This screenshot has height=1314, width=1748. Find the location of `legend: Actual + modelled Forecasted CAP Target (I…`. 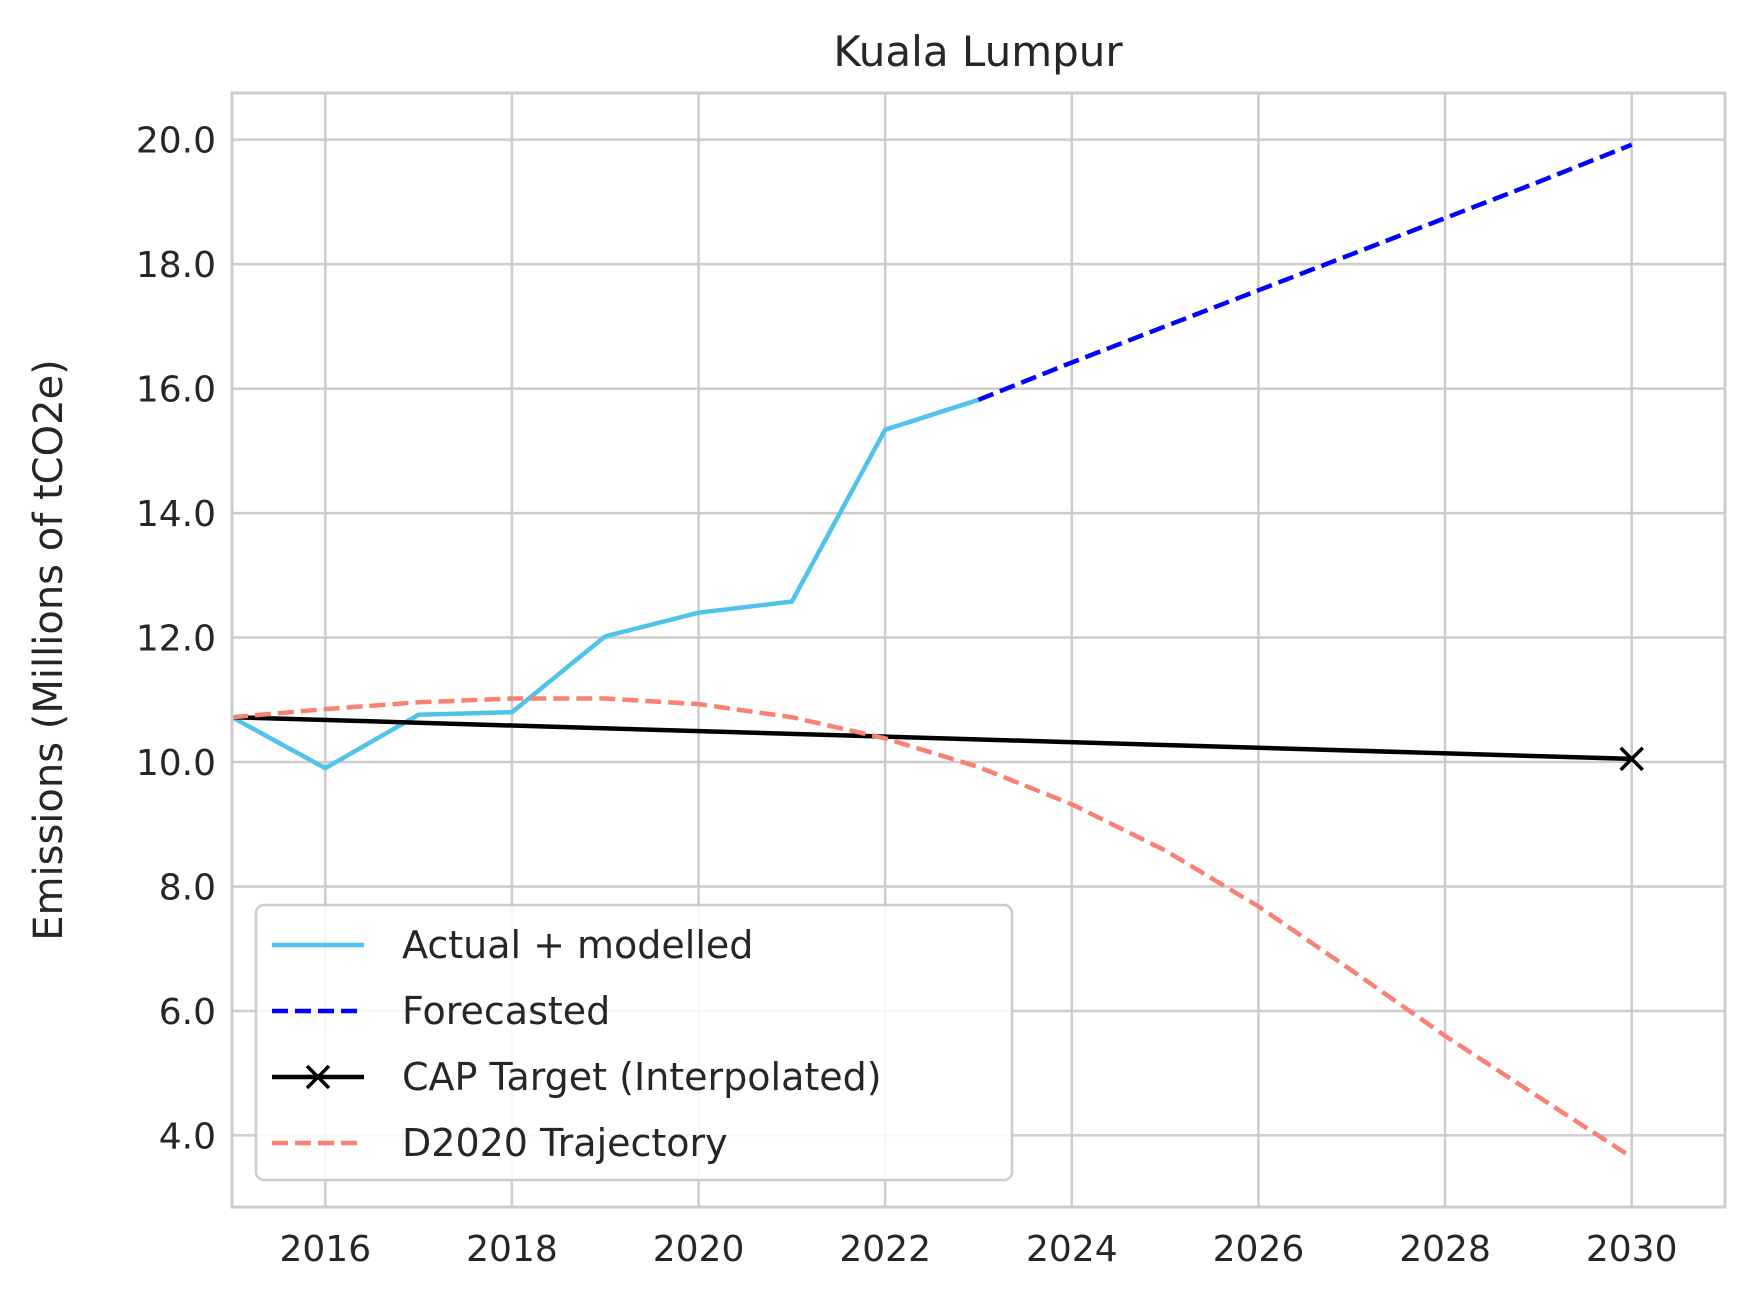

legend: Actual + modelled Forecasted CAP Target (I… is located at coordinates (634, 1042).